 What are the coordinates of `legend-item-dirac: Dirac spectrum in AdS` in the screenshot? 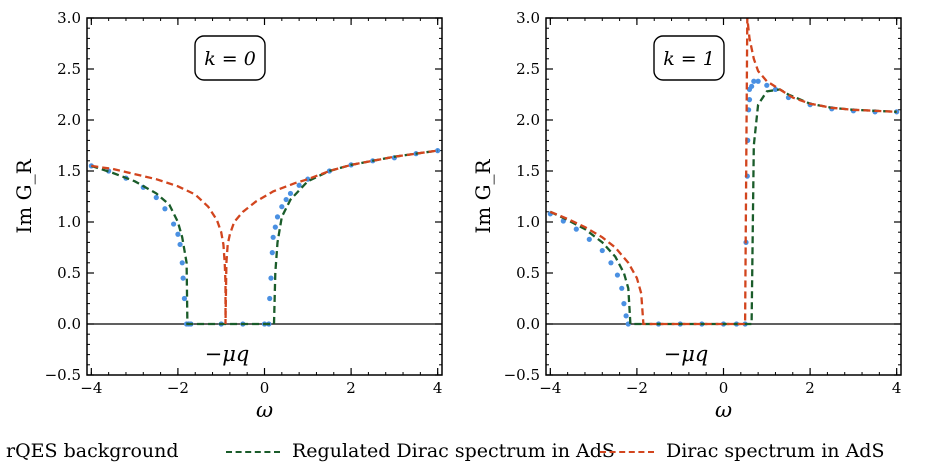 It's located at (742, 451).